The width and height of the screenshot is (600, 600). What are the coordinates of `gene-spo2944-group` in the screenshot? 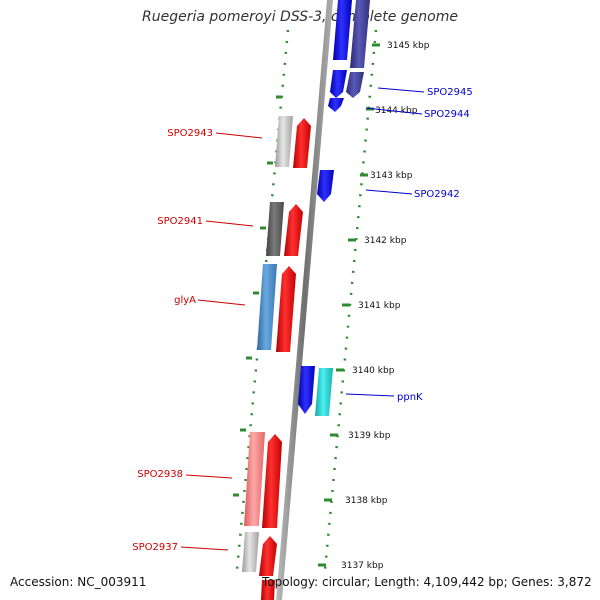 It's located at (346, 91).